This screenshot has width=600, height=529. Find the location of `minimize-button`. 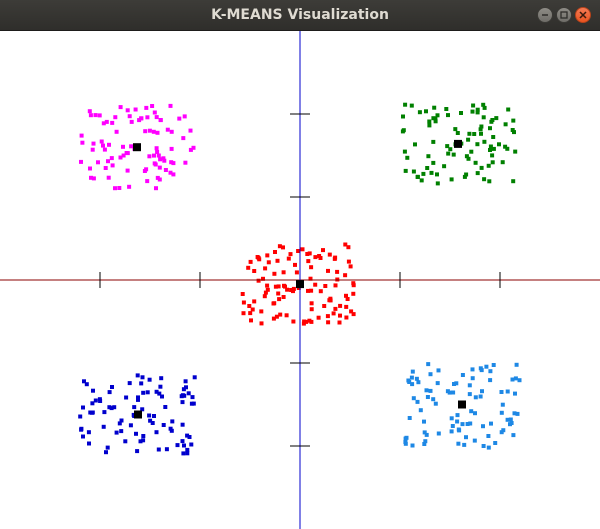

minimize-button is located at coordinates (545, 15).